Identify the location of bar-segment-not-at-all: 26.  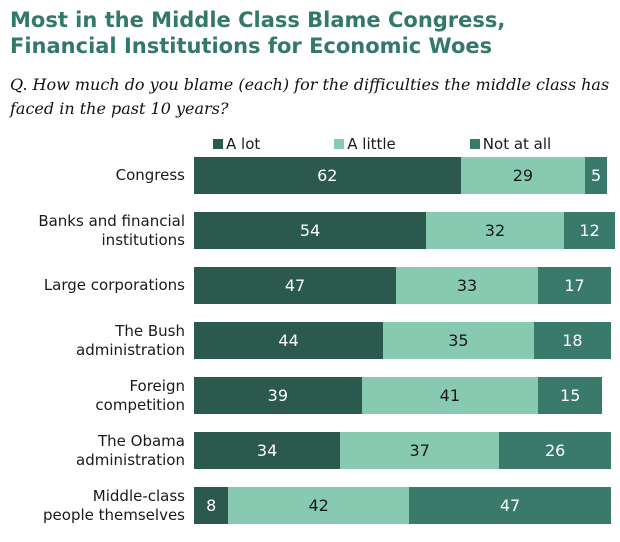
(555, 451).